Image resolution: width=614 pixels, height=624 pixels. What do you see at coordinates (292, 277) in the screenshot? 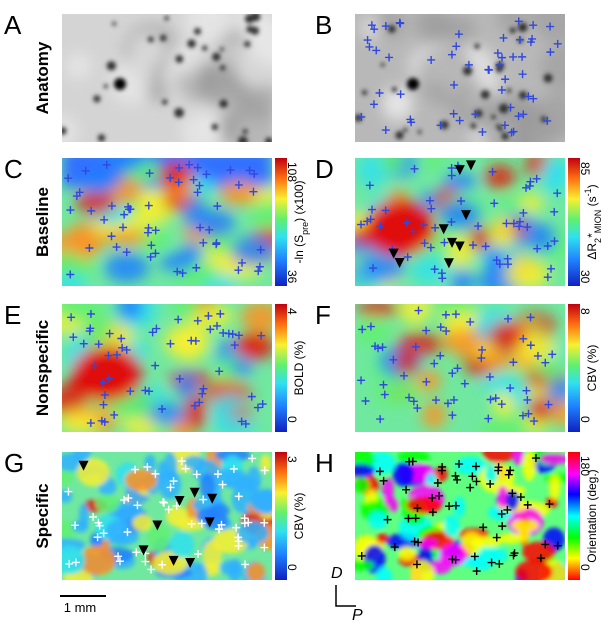
I see `colorbar-min: 36` at bounding box center [292, 277].